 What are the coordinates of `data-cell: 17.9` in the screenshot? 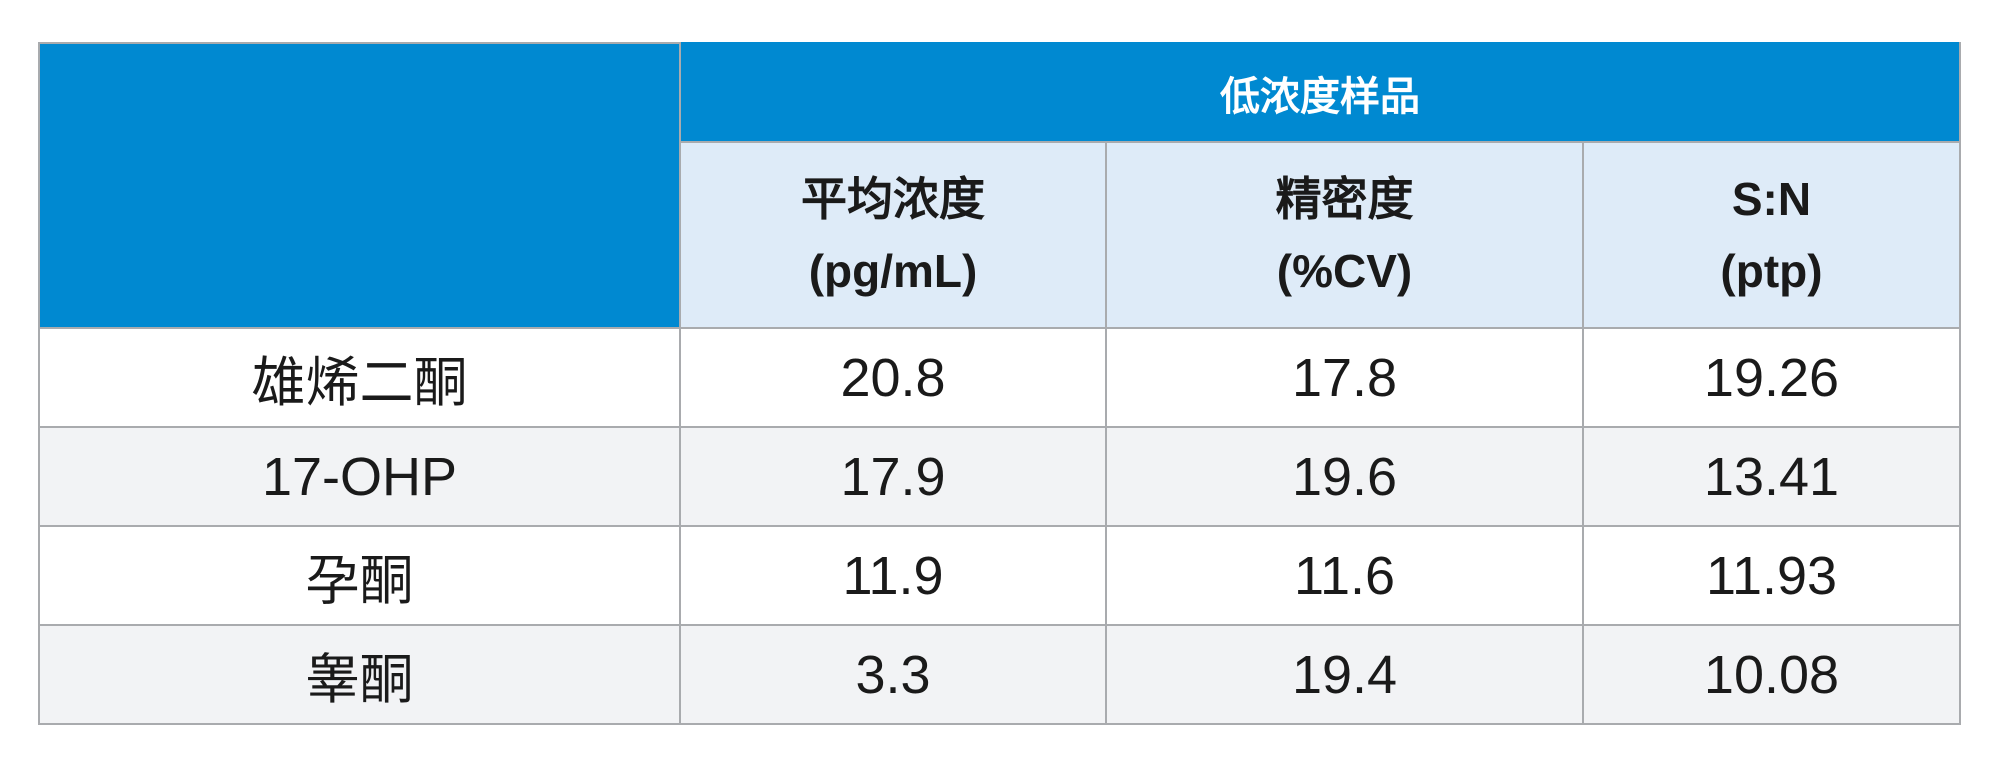 It's located at (893, 476).